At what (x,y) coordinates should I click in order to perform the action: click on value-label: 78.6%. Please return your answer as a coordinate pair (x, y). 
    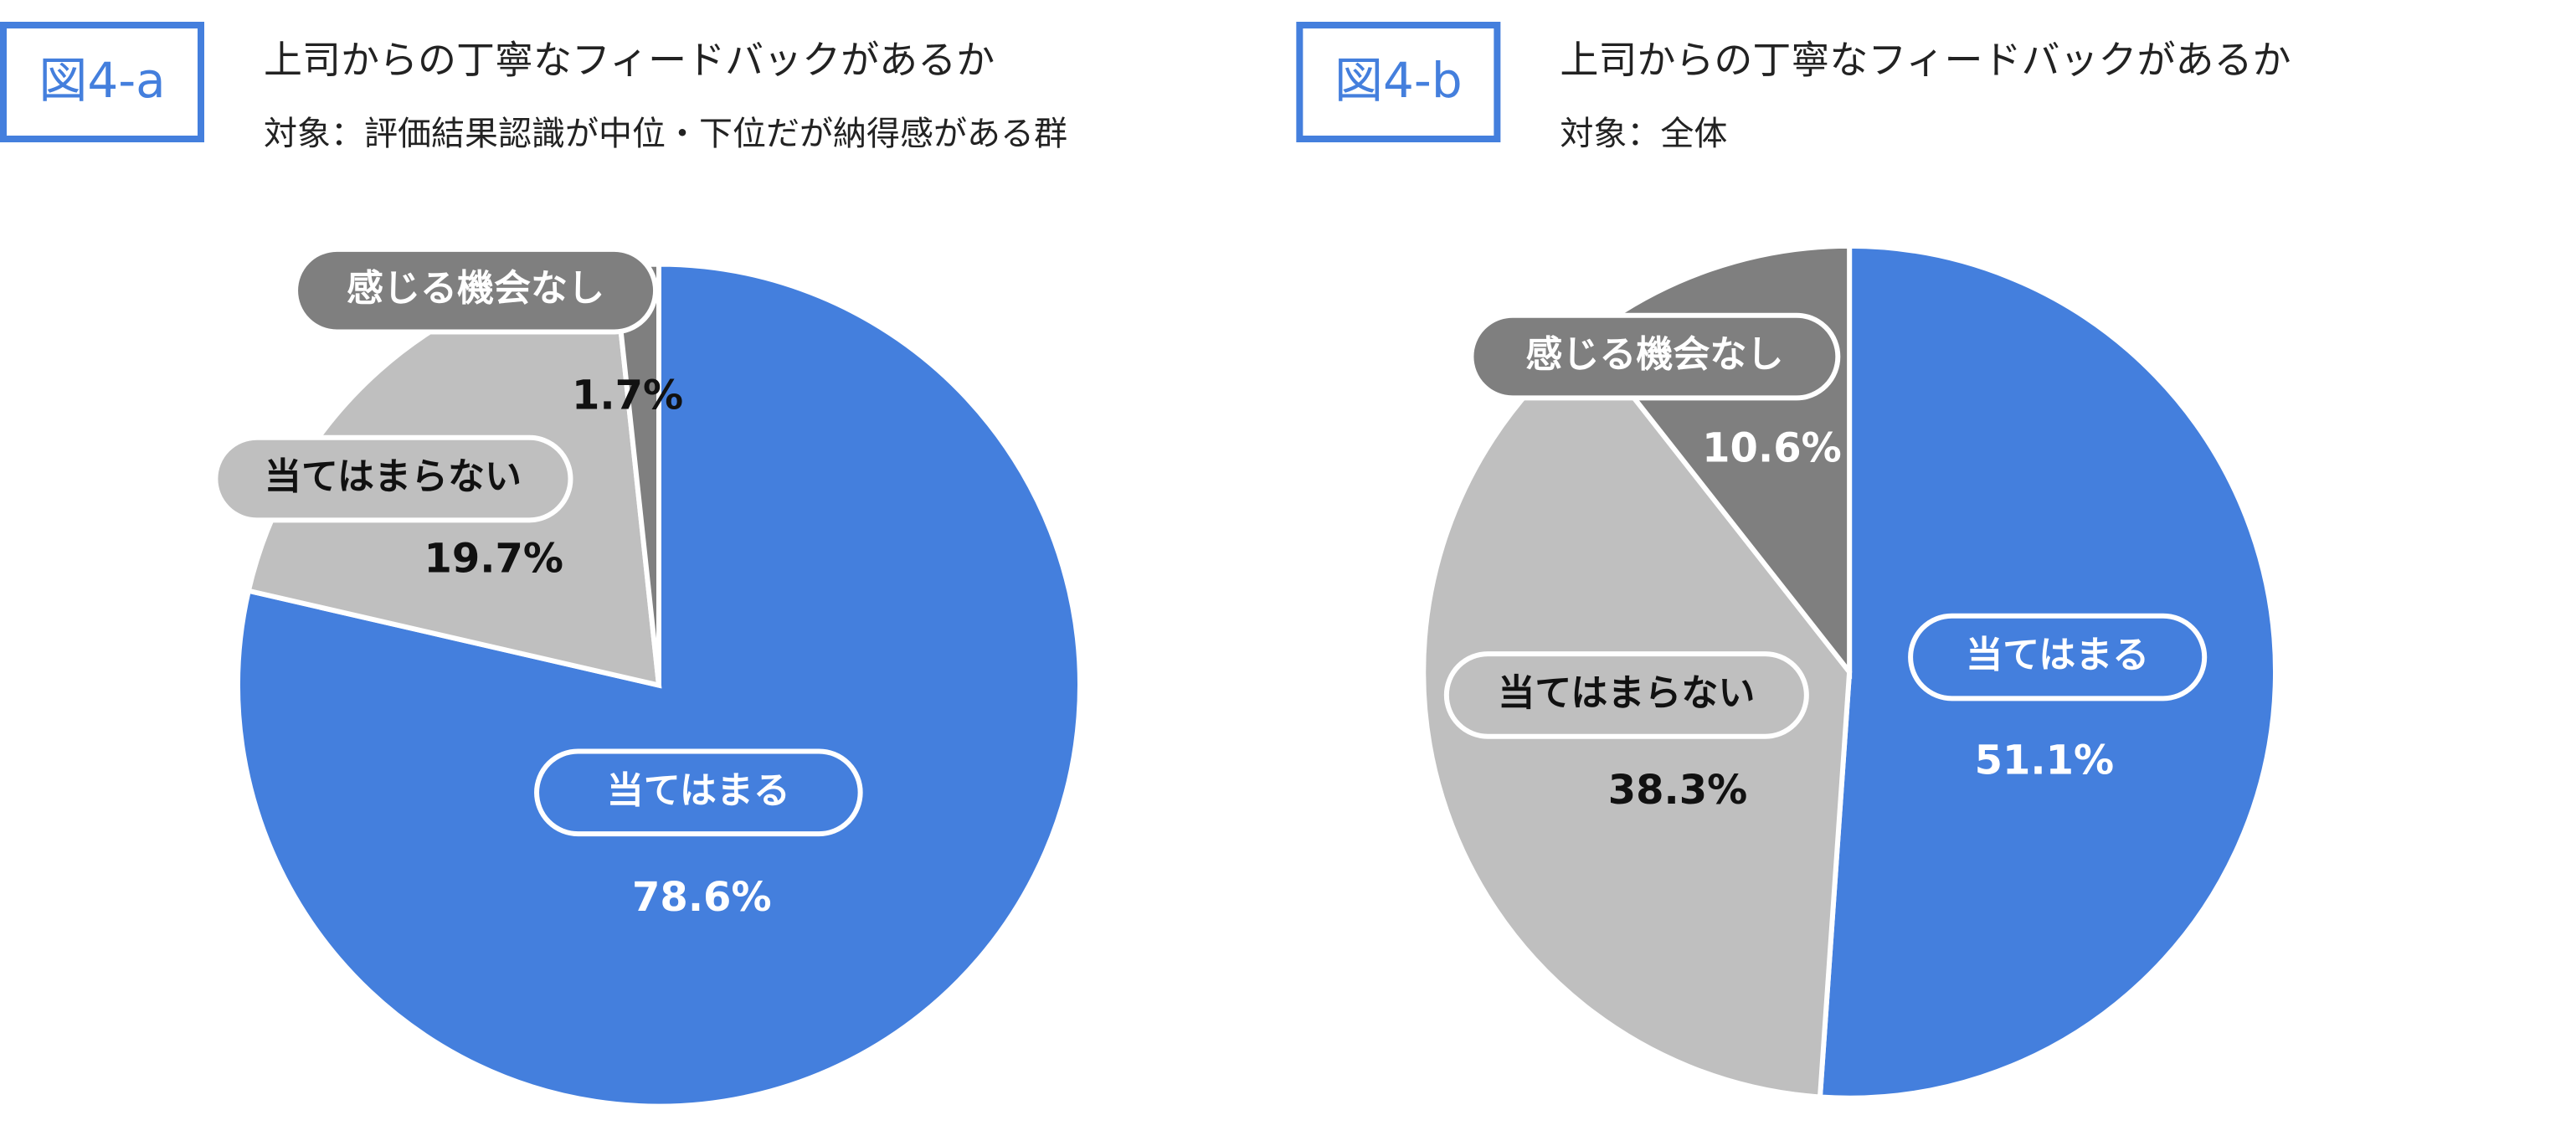
    Looking at the image, I should click on (702, 897).